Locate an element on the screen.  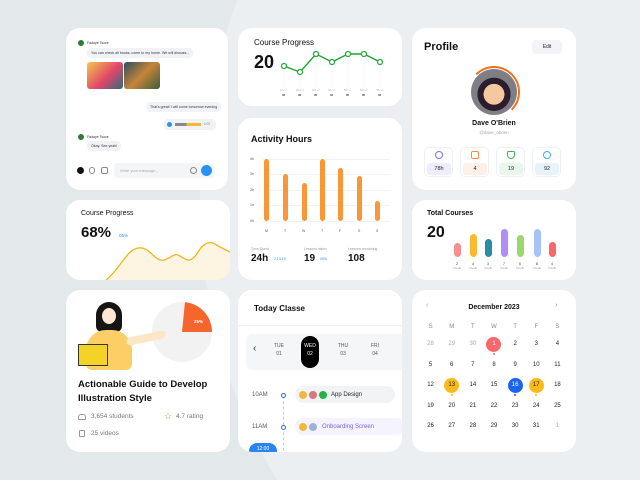
day-cell: 23 is located at coordinates (515, 405).